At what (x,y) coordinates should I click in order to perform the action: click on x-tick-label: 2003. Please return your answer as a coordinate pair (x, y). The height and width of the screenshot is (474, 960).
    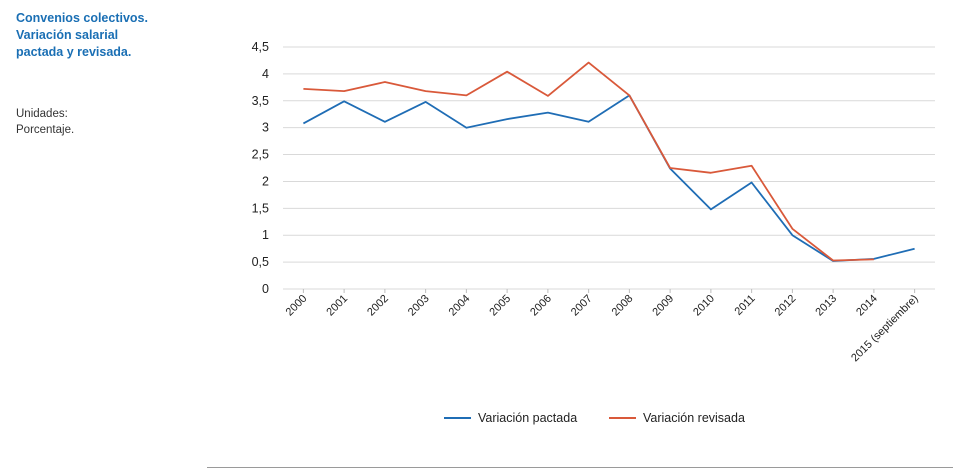
    Looking at the image, I should click on (419, 306).